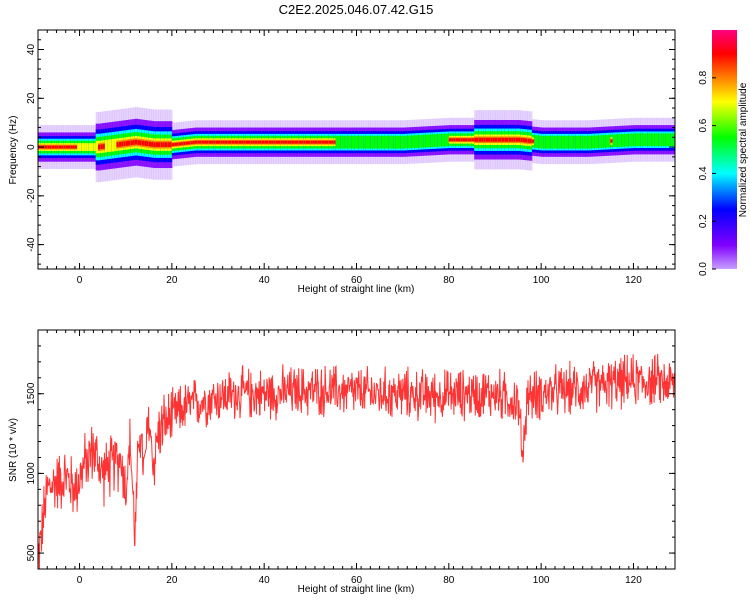  I want to click on spectrogram-xlabel: Height of straight line (km), so click(356, 289).